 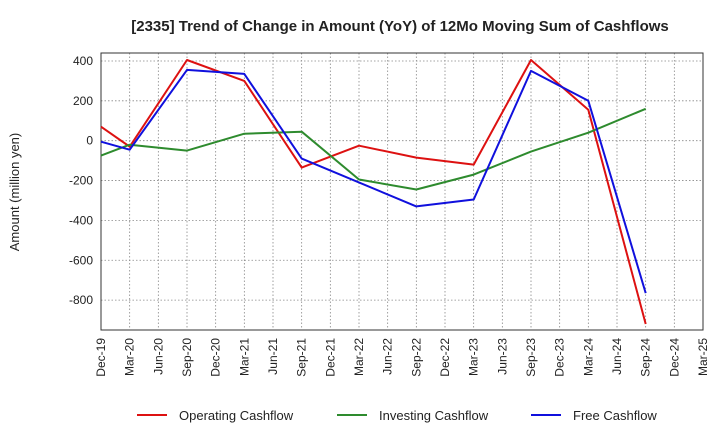 I want to click on x-tick-label: Mar-24, so click(x=588, y=357).